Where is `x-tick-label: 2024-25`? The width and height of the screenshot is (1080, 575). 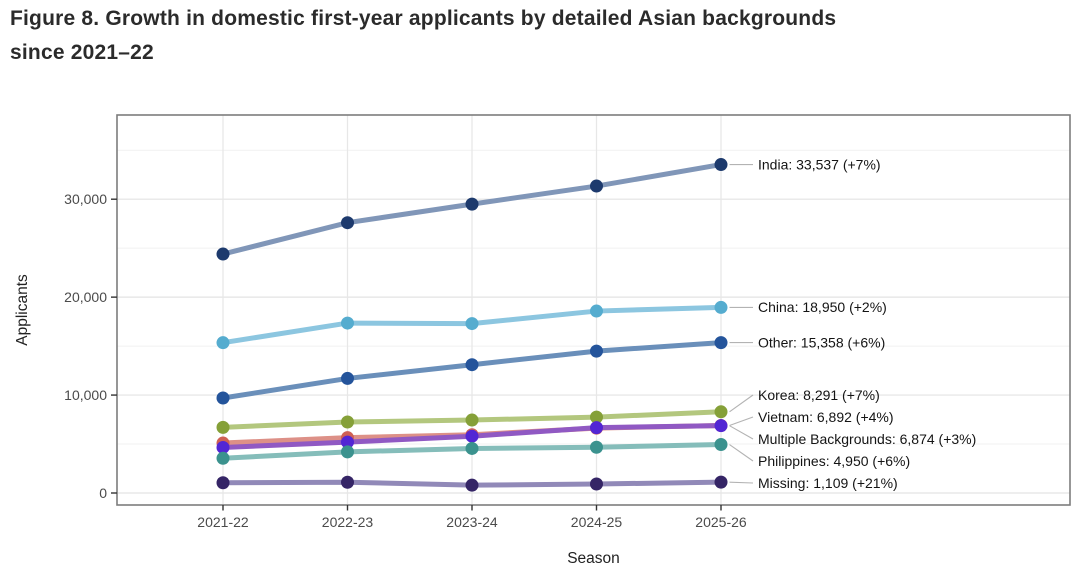 x-tick-label: 2024-25 is located at coordinates (597, 522).